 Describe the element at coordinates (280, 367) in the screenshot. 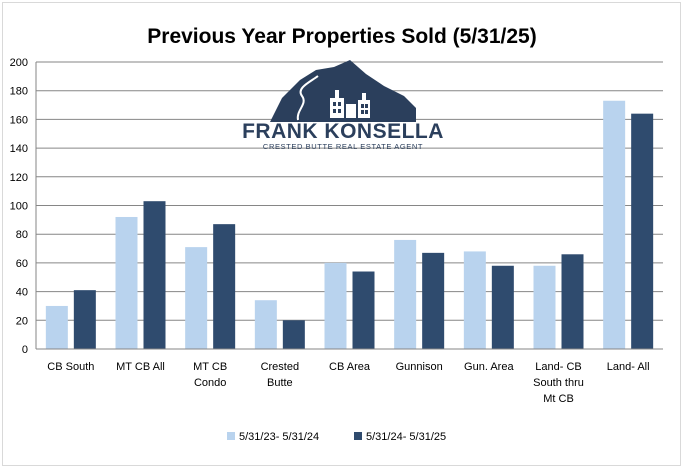

I see `x-category-label: Crested` at that location.